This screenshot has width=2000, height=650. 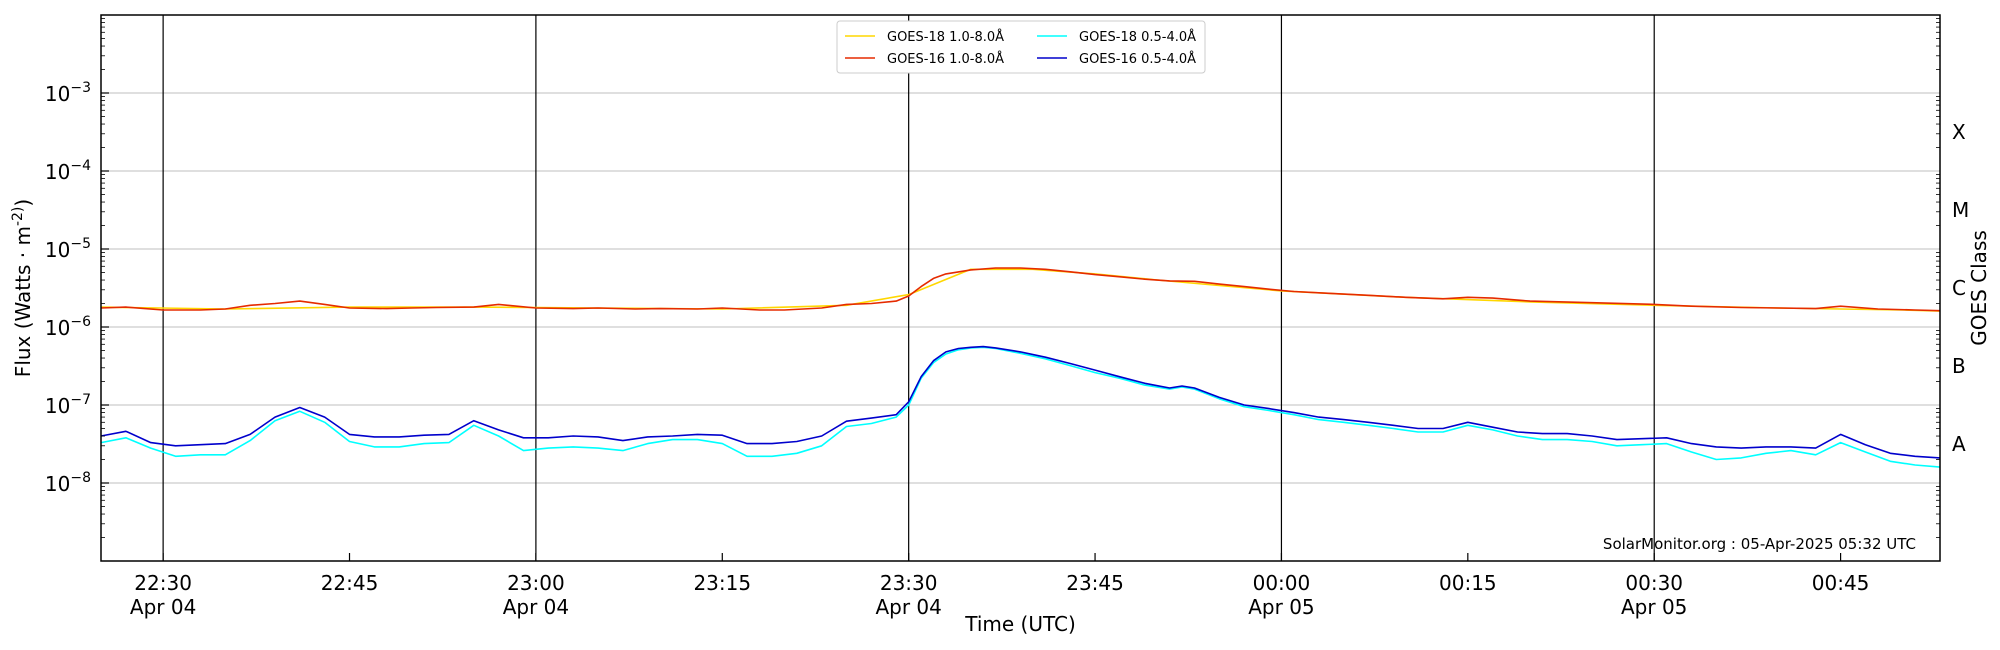 What do you see at coordinates (22, 288) in the screenshot?
I see `y-axis-title: Flux (Watts · m-2))` at bounding box center [22, 288].